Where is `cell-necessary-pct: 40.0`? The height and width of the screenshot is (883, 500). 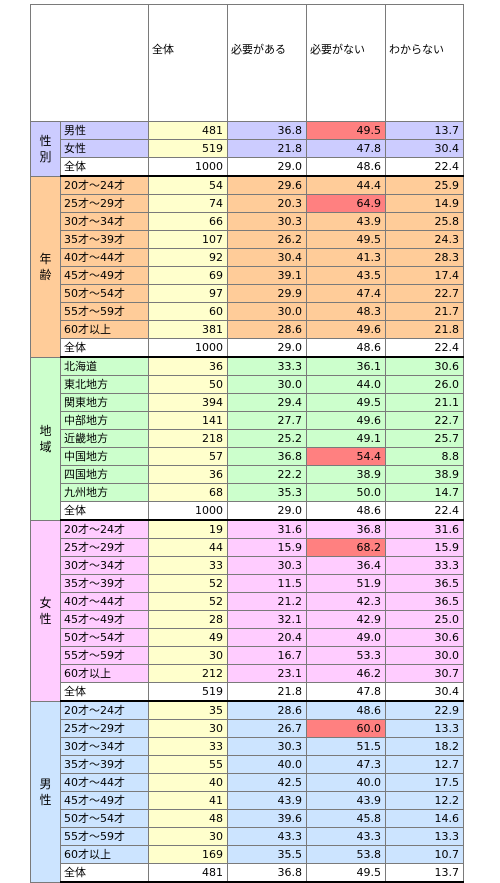 cell-necessary-pct: 40.0 is located at coordinates (267, 764).